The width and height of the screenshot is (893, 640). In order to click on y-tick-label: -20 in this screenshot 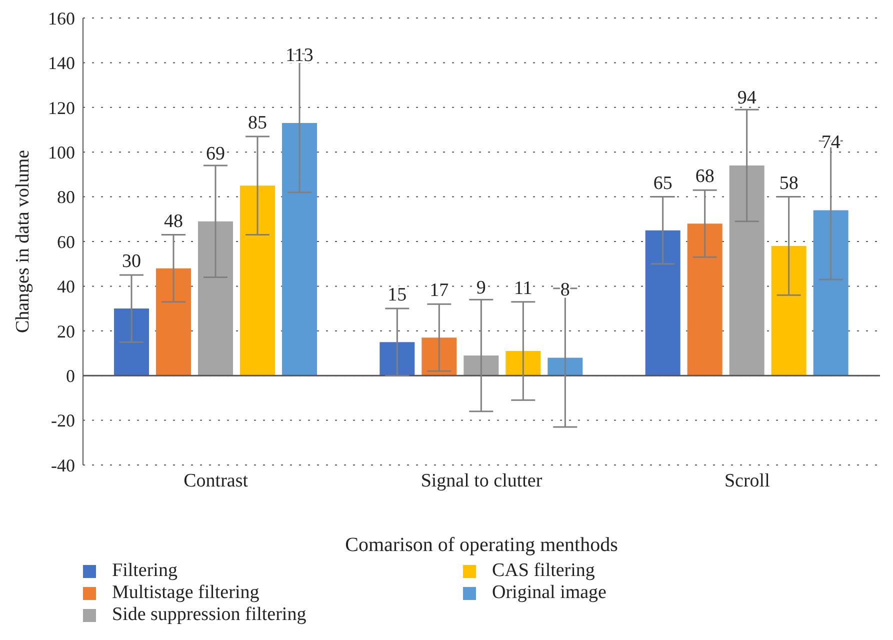, I will do `click(63, 420)`.